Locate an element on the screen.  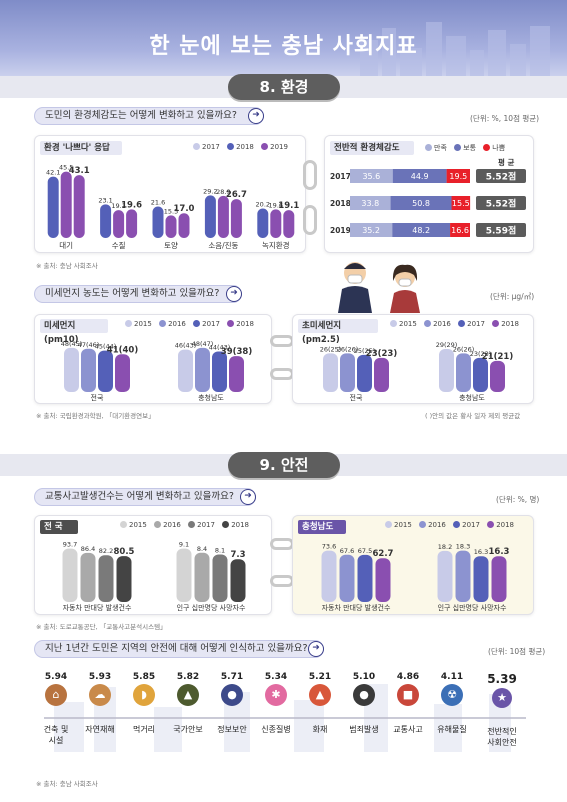
source-note: ※ 출처: 도로교통공단, 「교통사고분석시스템」 is located at coordinates (101, 627).